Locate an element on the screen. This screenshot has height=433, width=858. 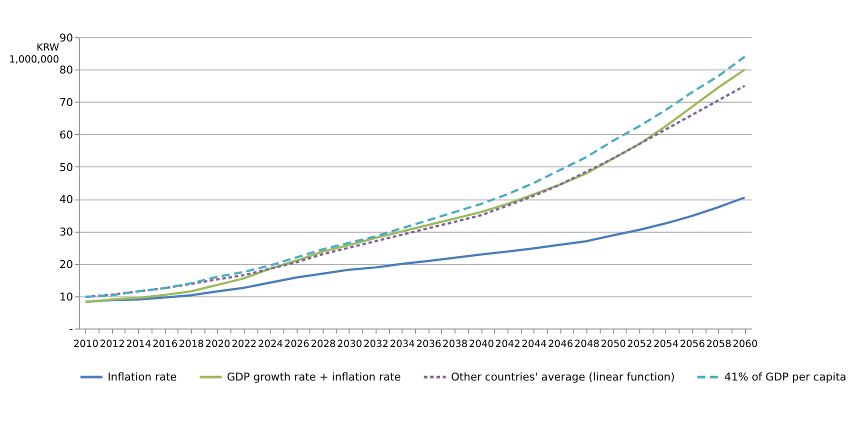
legend-label: Inflation rate is located at coordinates (143, 377).